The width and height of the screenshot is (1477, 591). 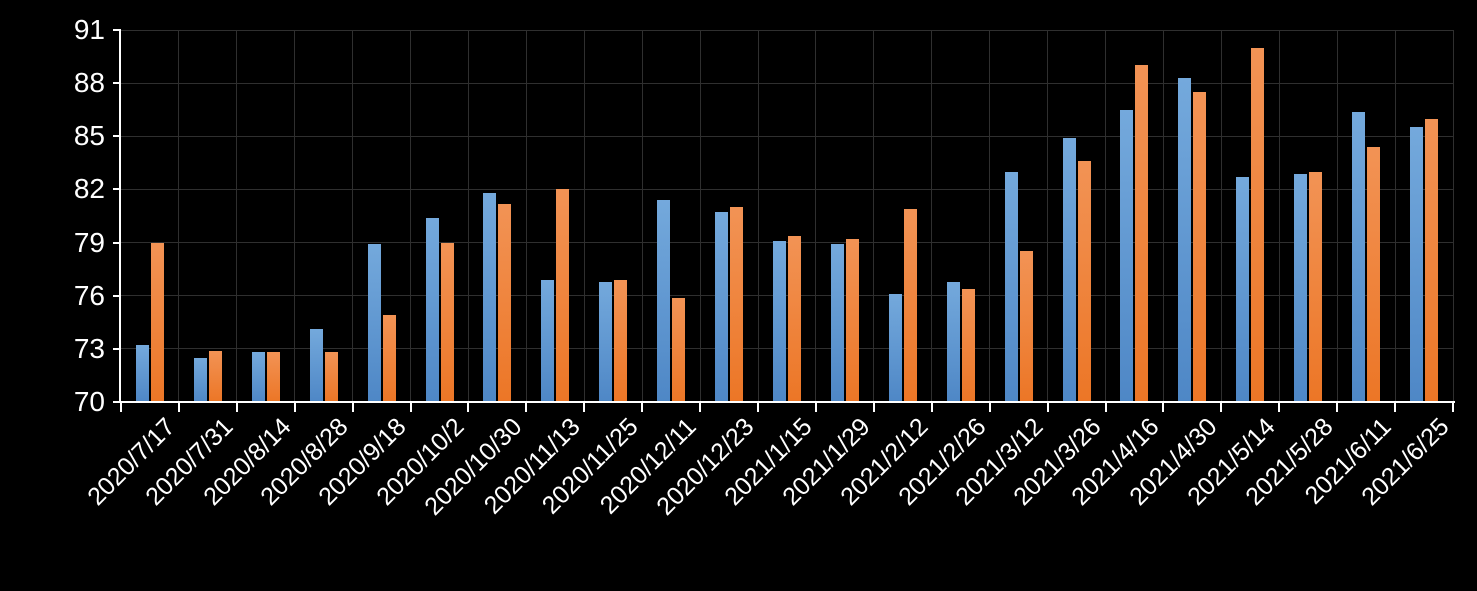 What do you see at coordinates (89, 136) in the screenshot?
I see `y-axis-tick-label: 85` at bounding box center [89, 136].